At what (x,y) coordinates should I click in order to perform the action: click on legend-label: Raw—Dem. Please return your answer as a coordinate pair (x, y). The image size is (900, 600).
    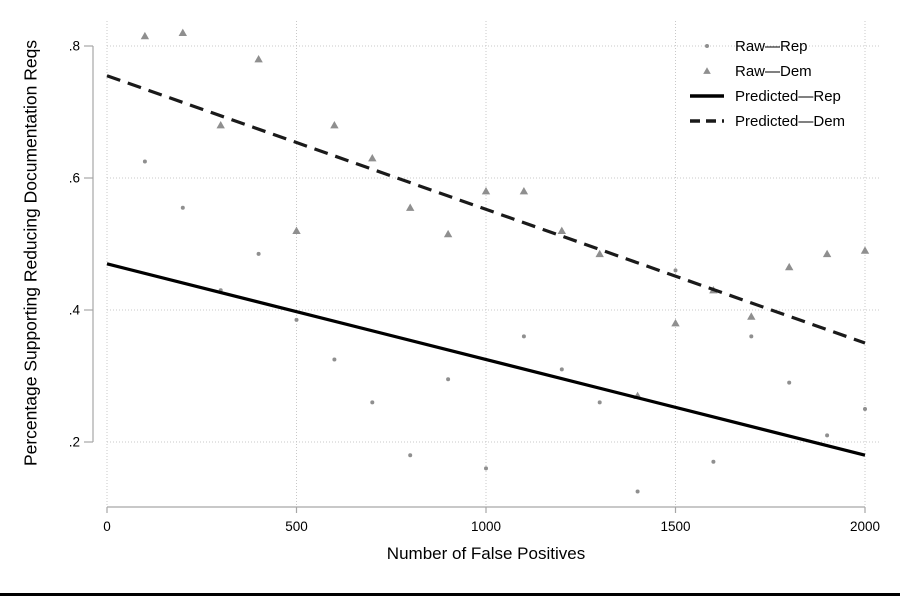
    Looking at the image, I should click on (773, 71).